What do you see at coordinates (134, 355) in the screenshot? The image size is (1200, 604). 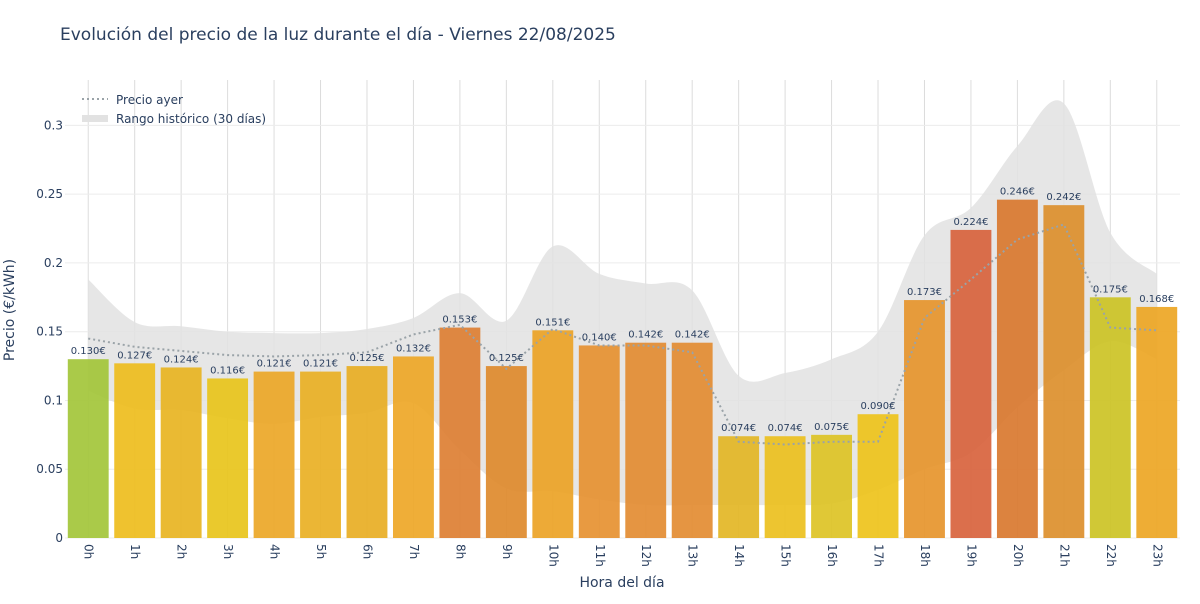 I see `value-label: 0.127€` at bounding box center [134, 355].